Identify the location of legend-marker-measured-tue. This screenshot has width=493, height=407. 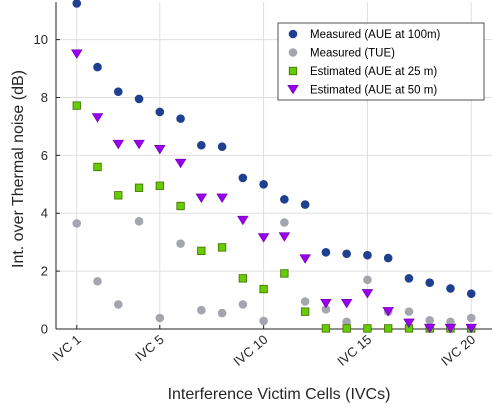
(293, 52).